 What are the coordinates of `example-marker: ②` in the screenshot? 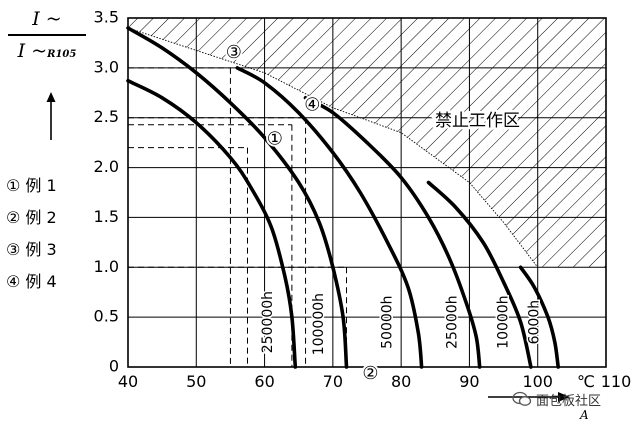 It's located at (370, 373).